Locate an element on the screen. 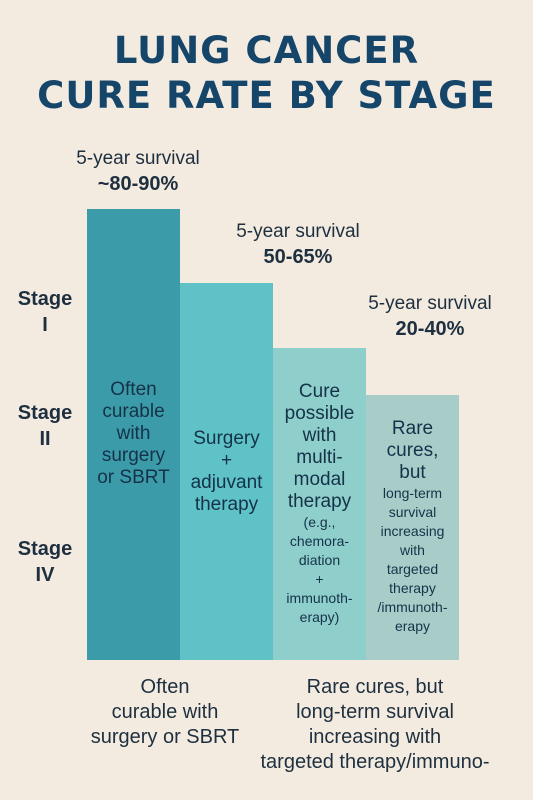 The height and width of the screenshot is (800, 533). bar-small-text: /immunoth- is located at coordinates (412, 607).